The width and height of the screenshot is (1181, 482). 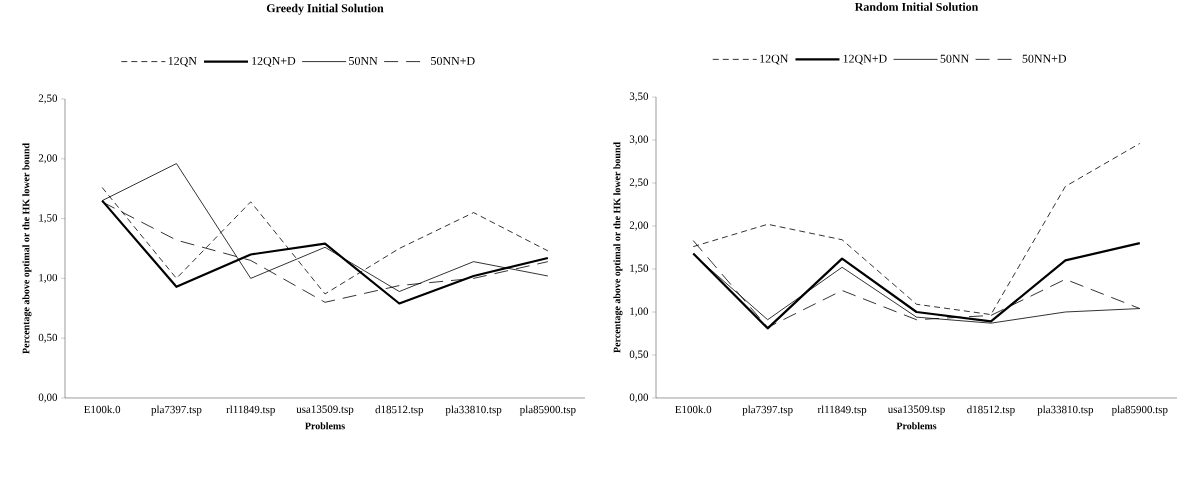 What do you see at coordinates (639, 140) in the screenshot?
I see `y-tick-label: 3,00` at bounding box center [639, 140].